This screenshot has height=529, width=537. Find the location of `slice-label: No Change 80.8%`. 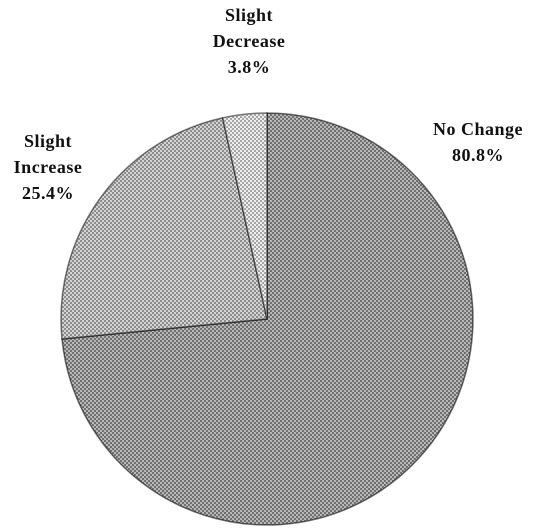

slice-label: No Change 80.8% is located at coordinates (478, 142).